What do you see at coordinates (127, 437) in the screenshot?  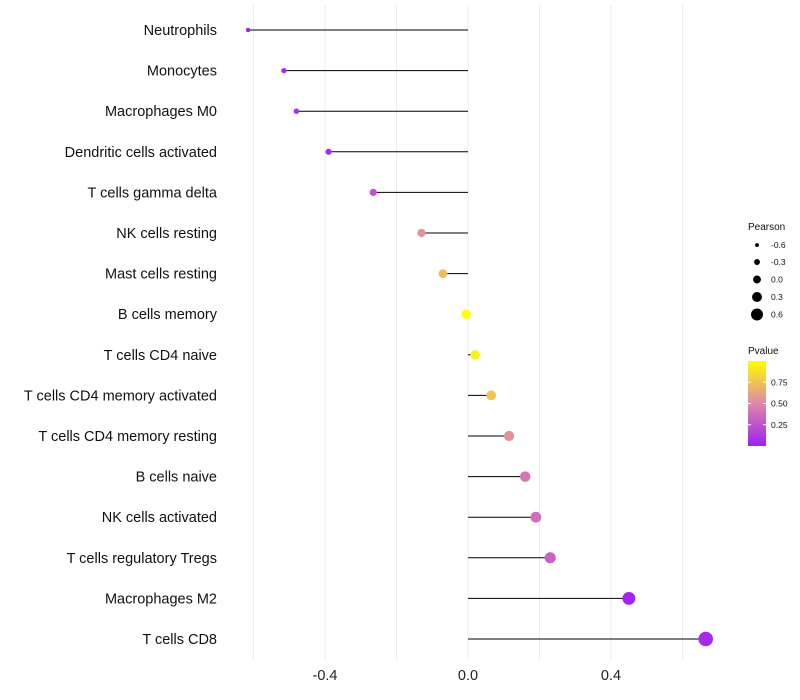 I see `category-label-10: T cells CD4 memory resting` at bounding box center [127, 437].